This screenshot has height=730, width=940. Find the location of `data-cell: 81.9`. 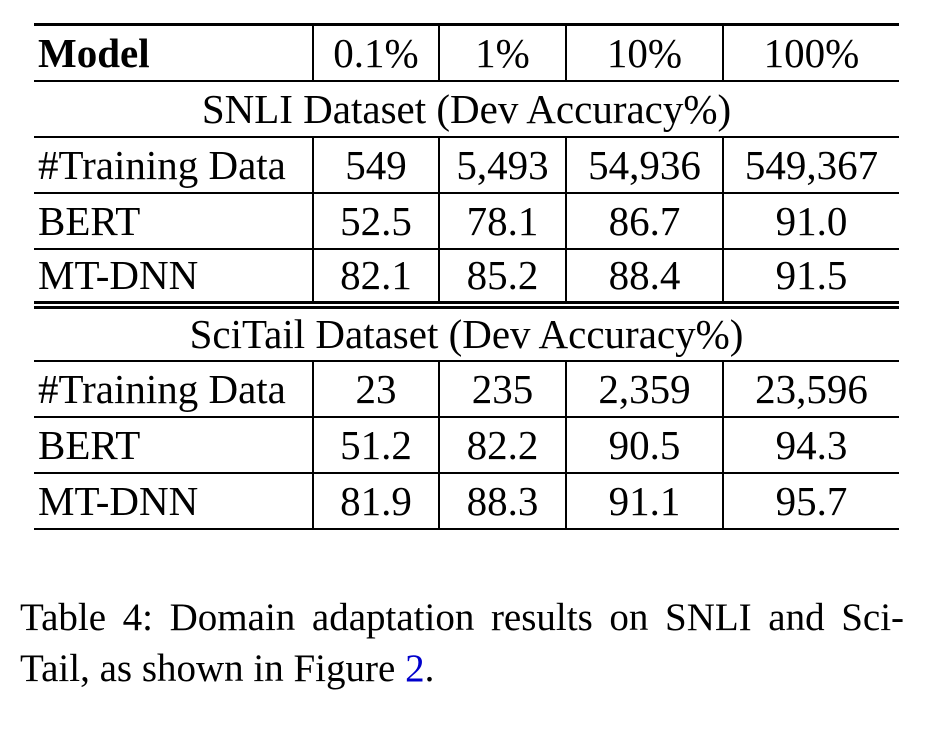

data-cell: 81.9 is located at coordinates (375, 500).